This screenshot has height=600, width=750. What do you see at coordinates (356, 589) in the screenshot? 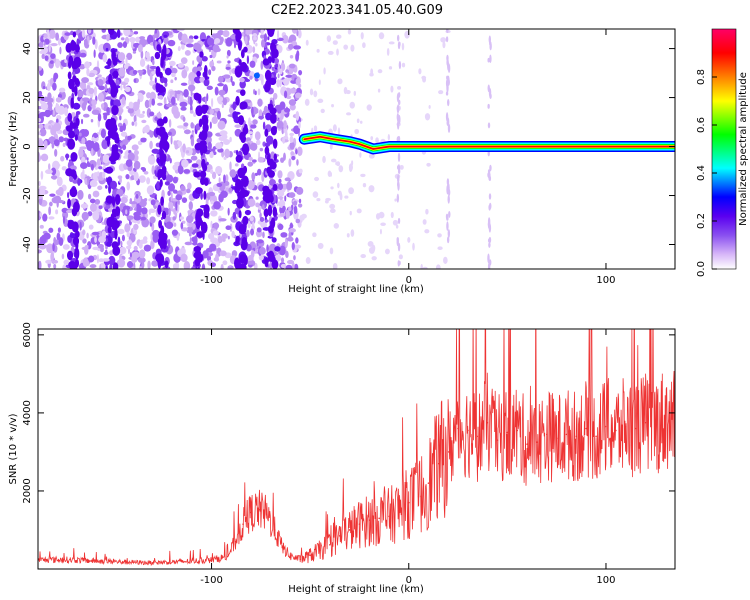
I see `snr-xlabel: Height of straight line (km)` at bounding box center [356, 589].